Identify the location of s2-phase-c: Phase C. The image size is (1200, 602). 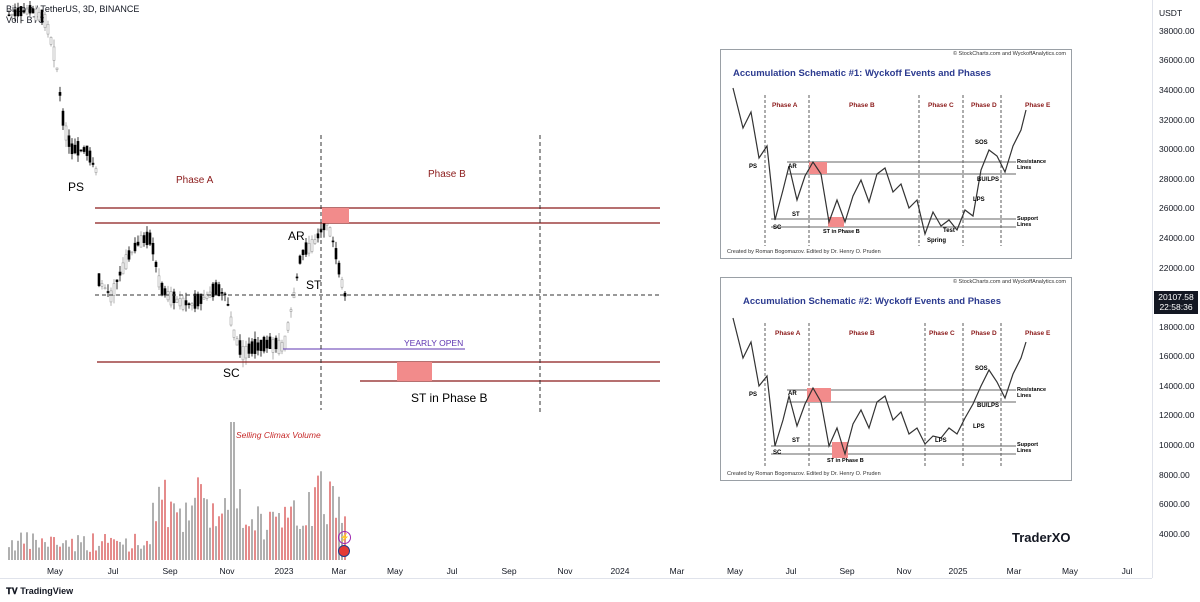
(942, 333).